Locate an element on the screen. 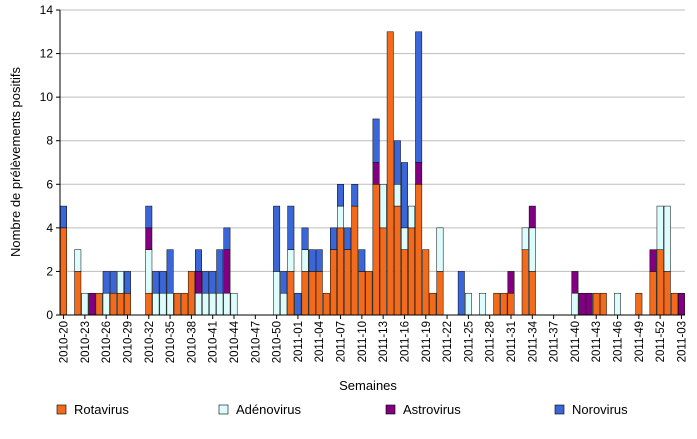  x-tick-label: 2011-13 is located at coordinates (384, 341).